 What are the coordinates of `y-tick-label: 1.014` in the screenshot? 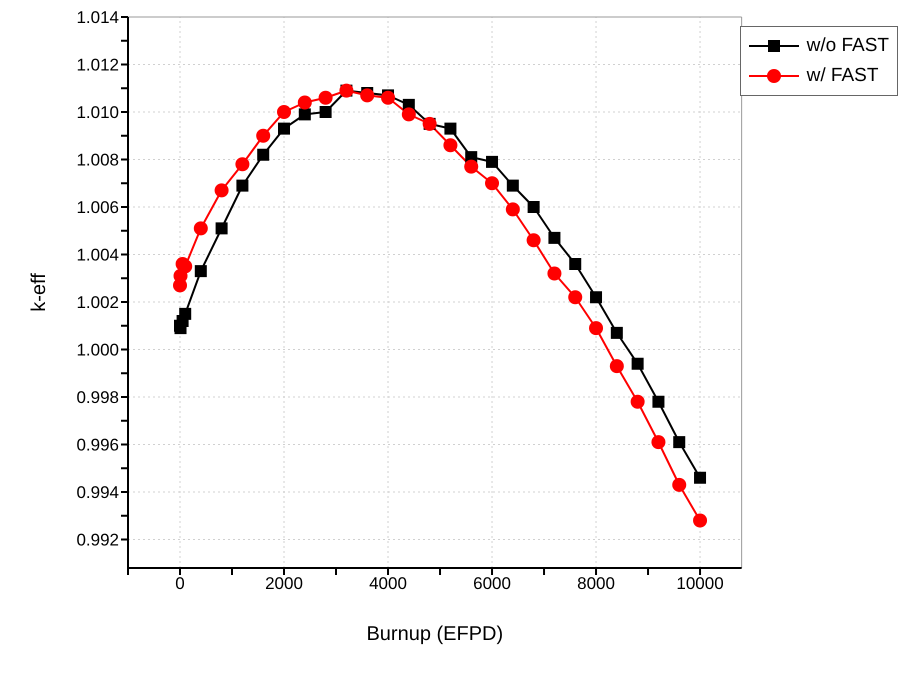 It's located at (97, 18).